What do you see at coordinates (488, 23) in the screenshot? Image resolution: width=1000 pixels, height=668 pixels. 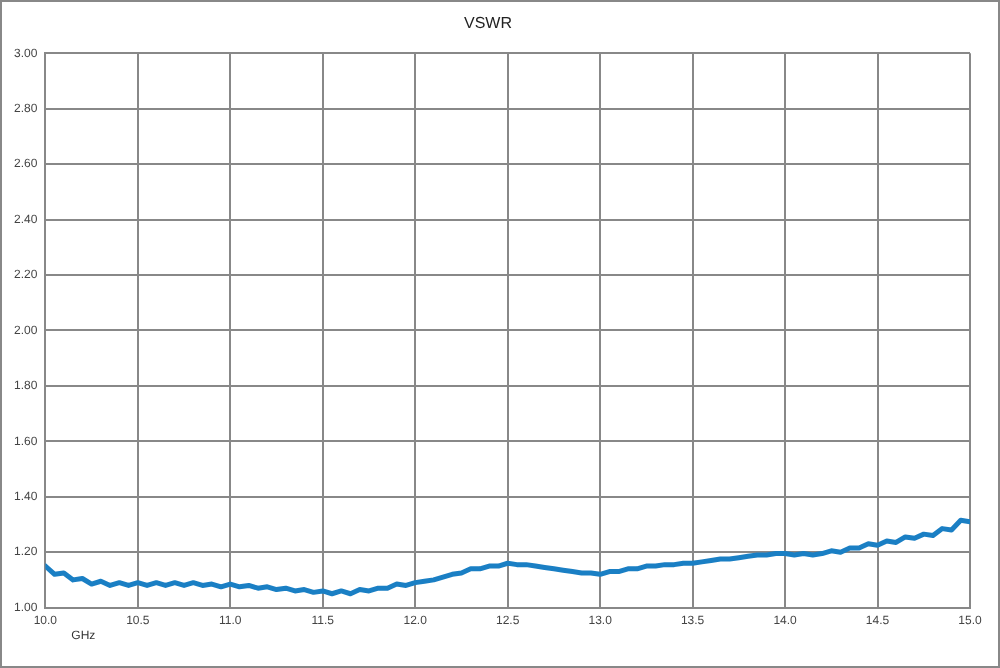 I see `chart-title: VSWR` at bounding box center [488, 23].